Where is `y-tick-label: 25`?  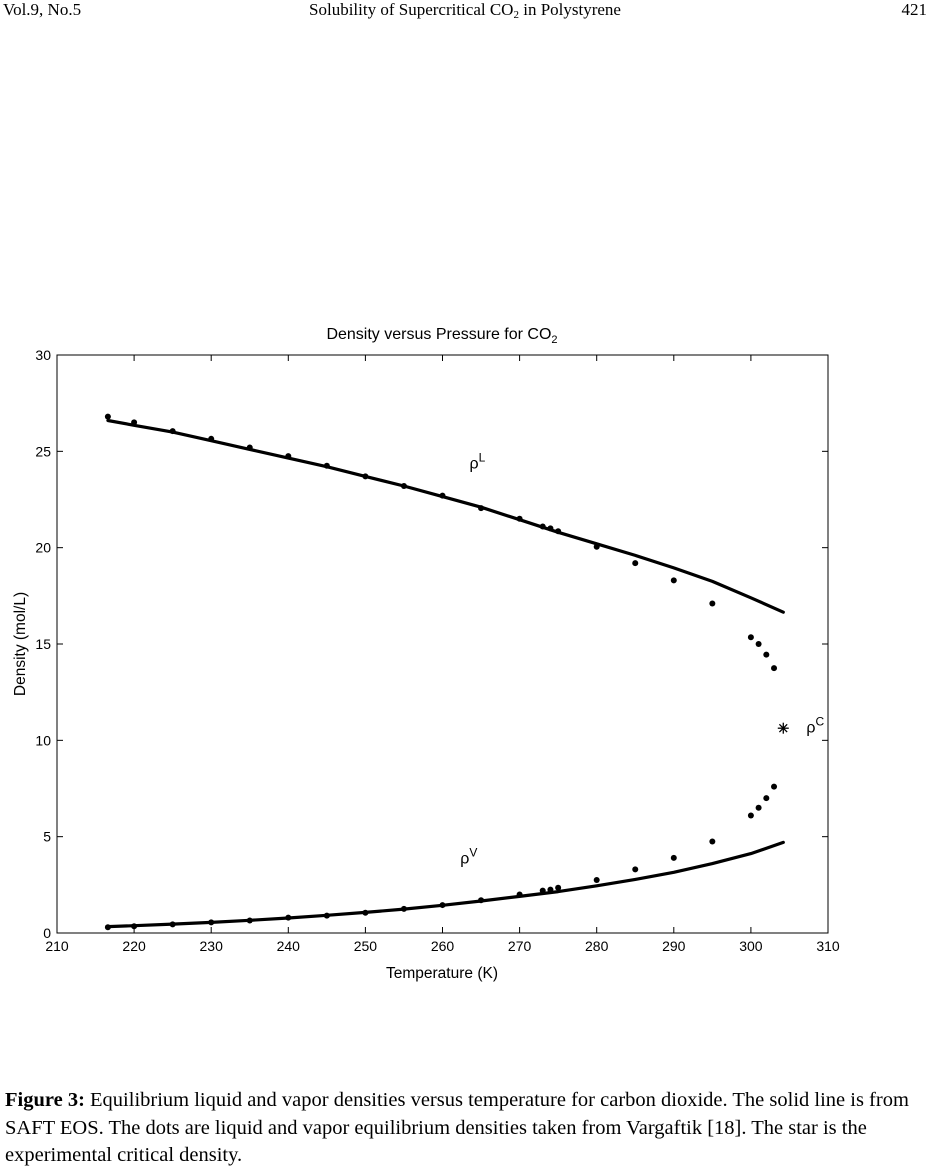 y-tick-label: 25 is located at coordinates (43, 451).